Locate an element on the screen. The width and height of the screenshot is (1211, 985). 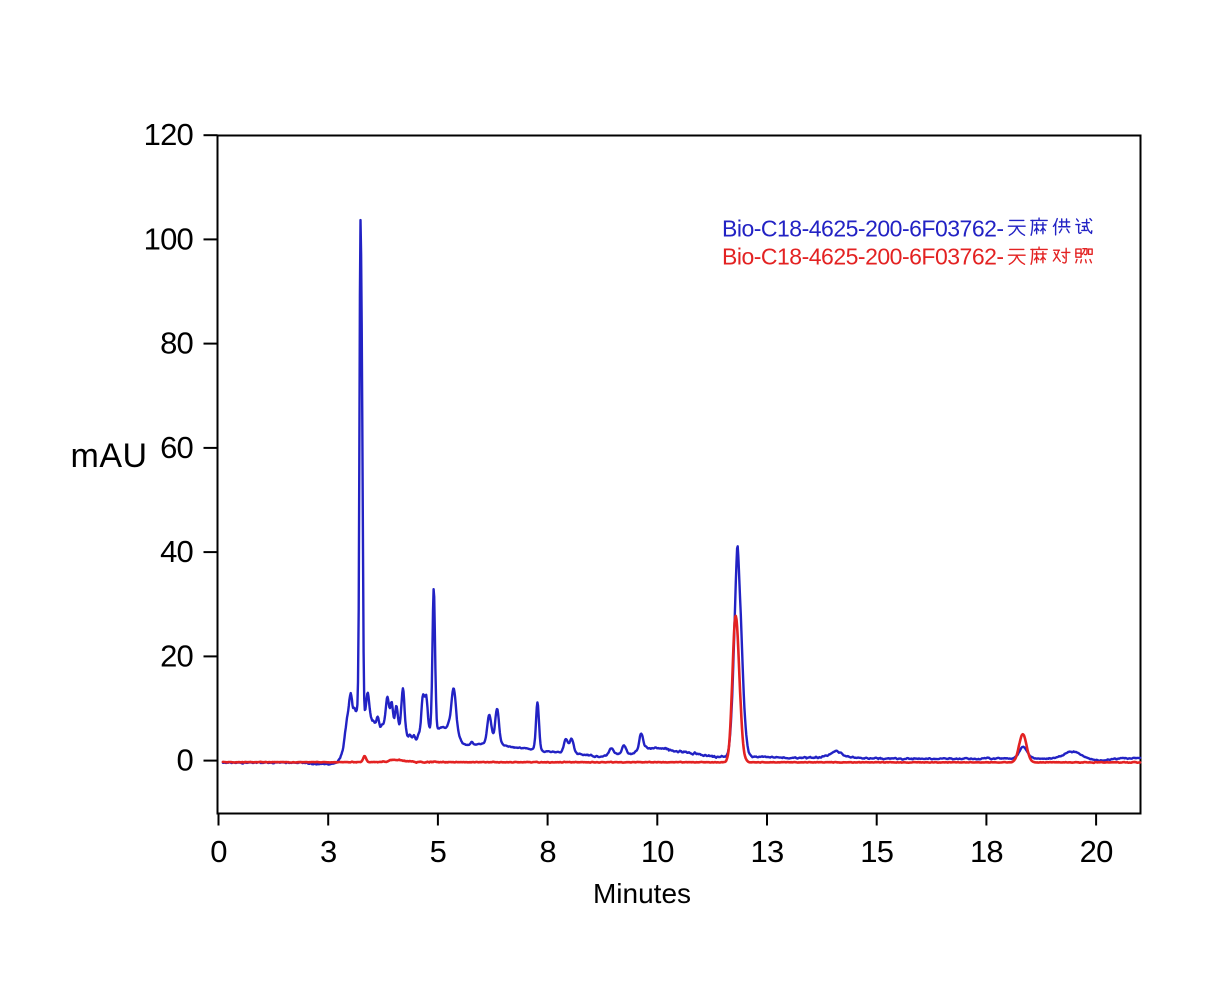
svg-text: 40 is located at coordinates (176, 551).